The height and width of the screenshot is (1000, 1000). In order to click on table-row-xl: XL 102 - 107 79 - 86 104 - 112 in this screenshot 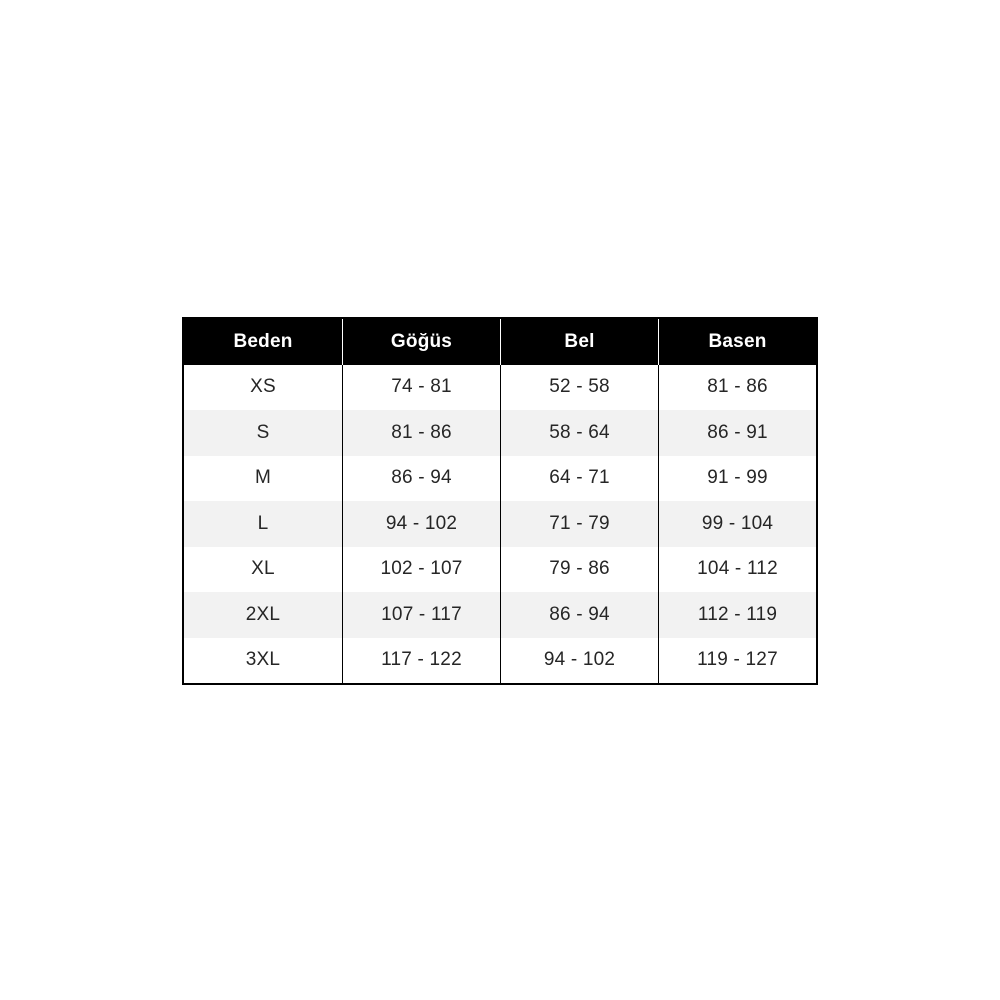, I will do `click(500, 569)`.